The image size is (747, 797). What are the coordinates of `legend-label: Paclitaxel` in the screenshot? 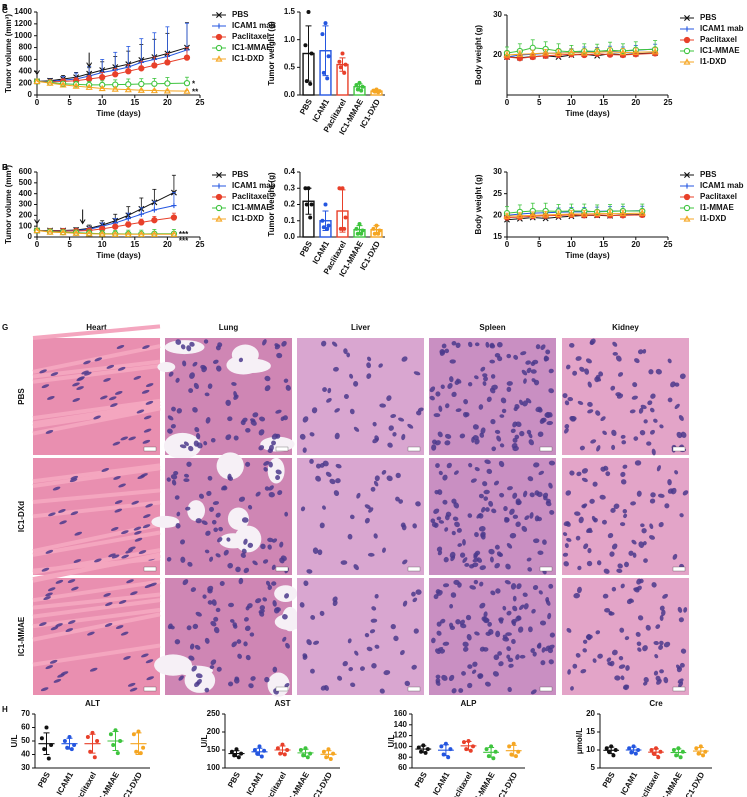 It's located at (718, 39).